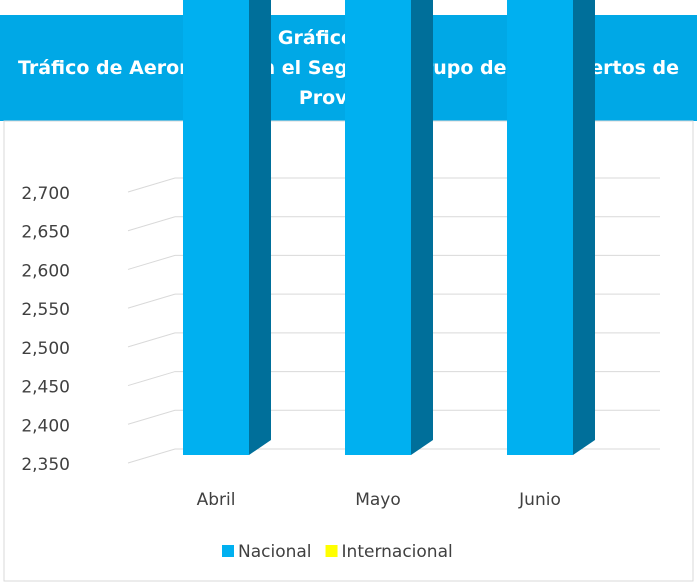 This screenshot has height=584, width=697. What do you see at coordinates (45, 426) in the screenshot?
I see `y-tick-label: 2,400` at bounding box center [45, 426].